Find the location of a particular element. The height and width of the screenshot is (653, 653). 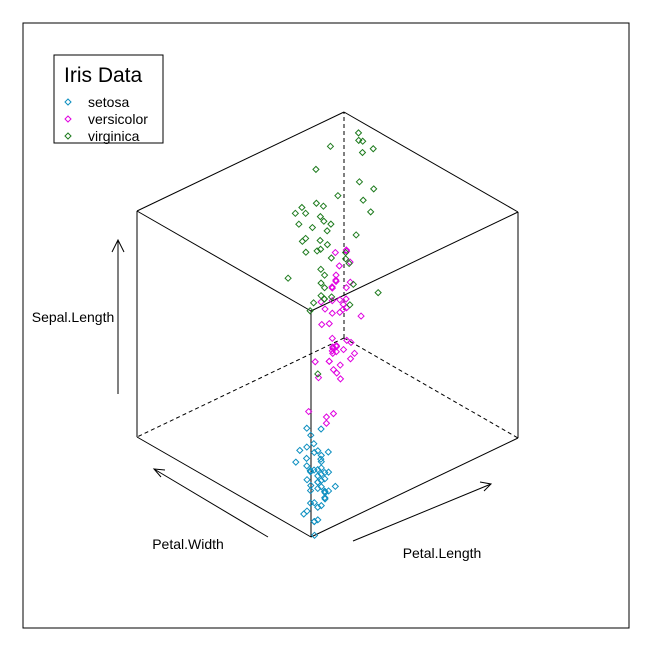

legend-title: Iris Data is located at coordinates (103, 75).